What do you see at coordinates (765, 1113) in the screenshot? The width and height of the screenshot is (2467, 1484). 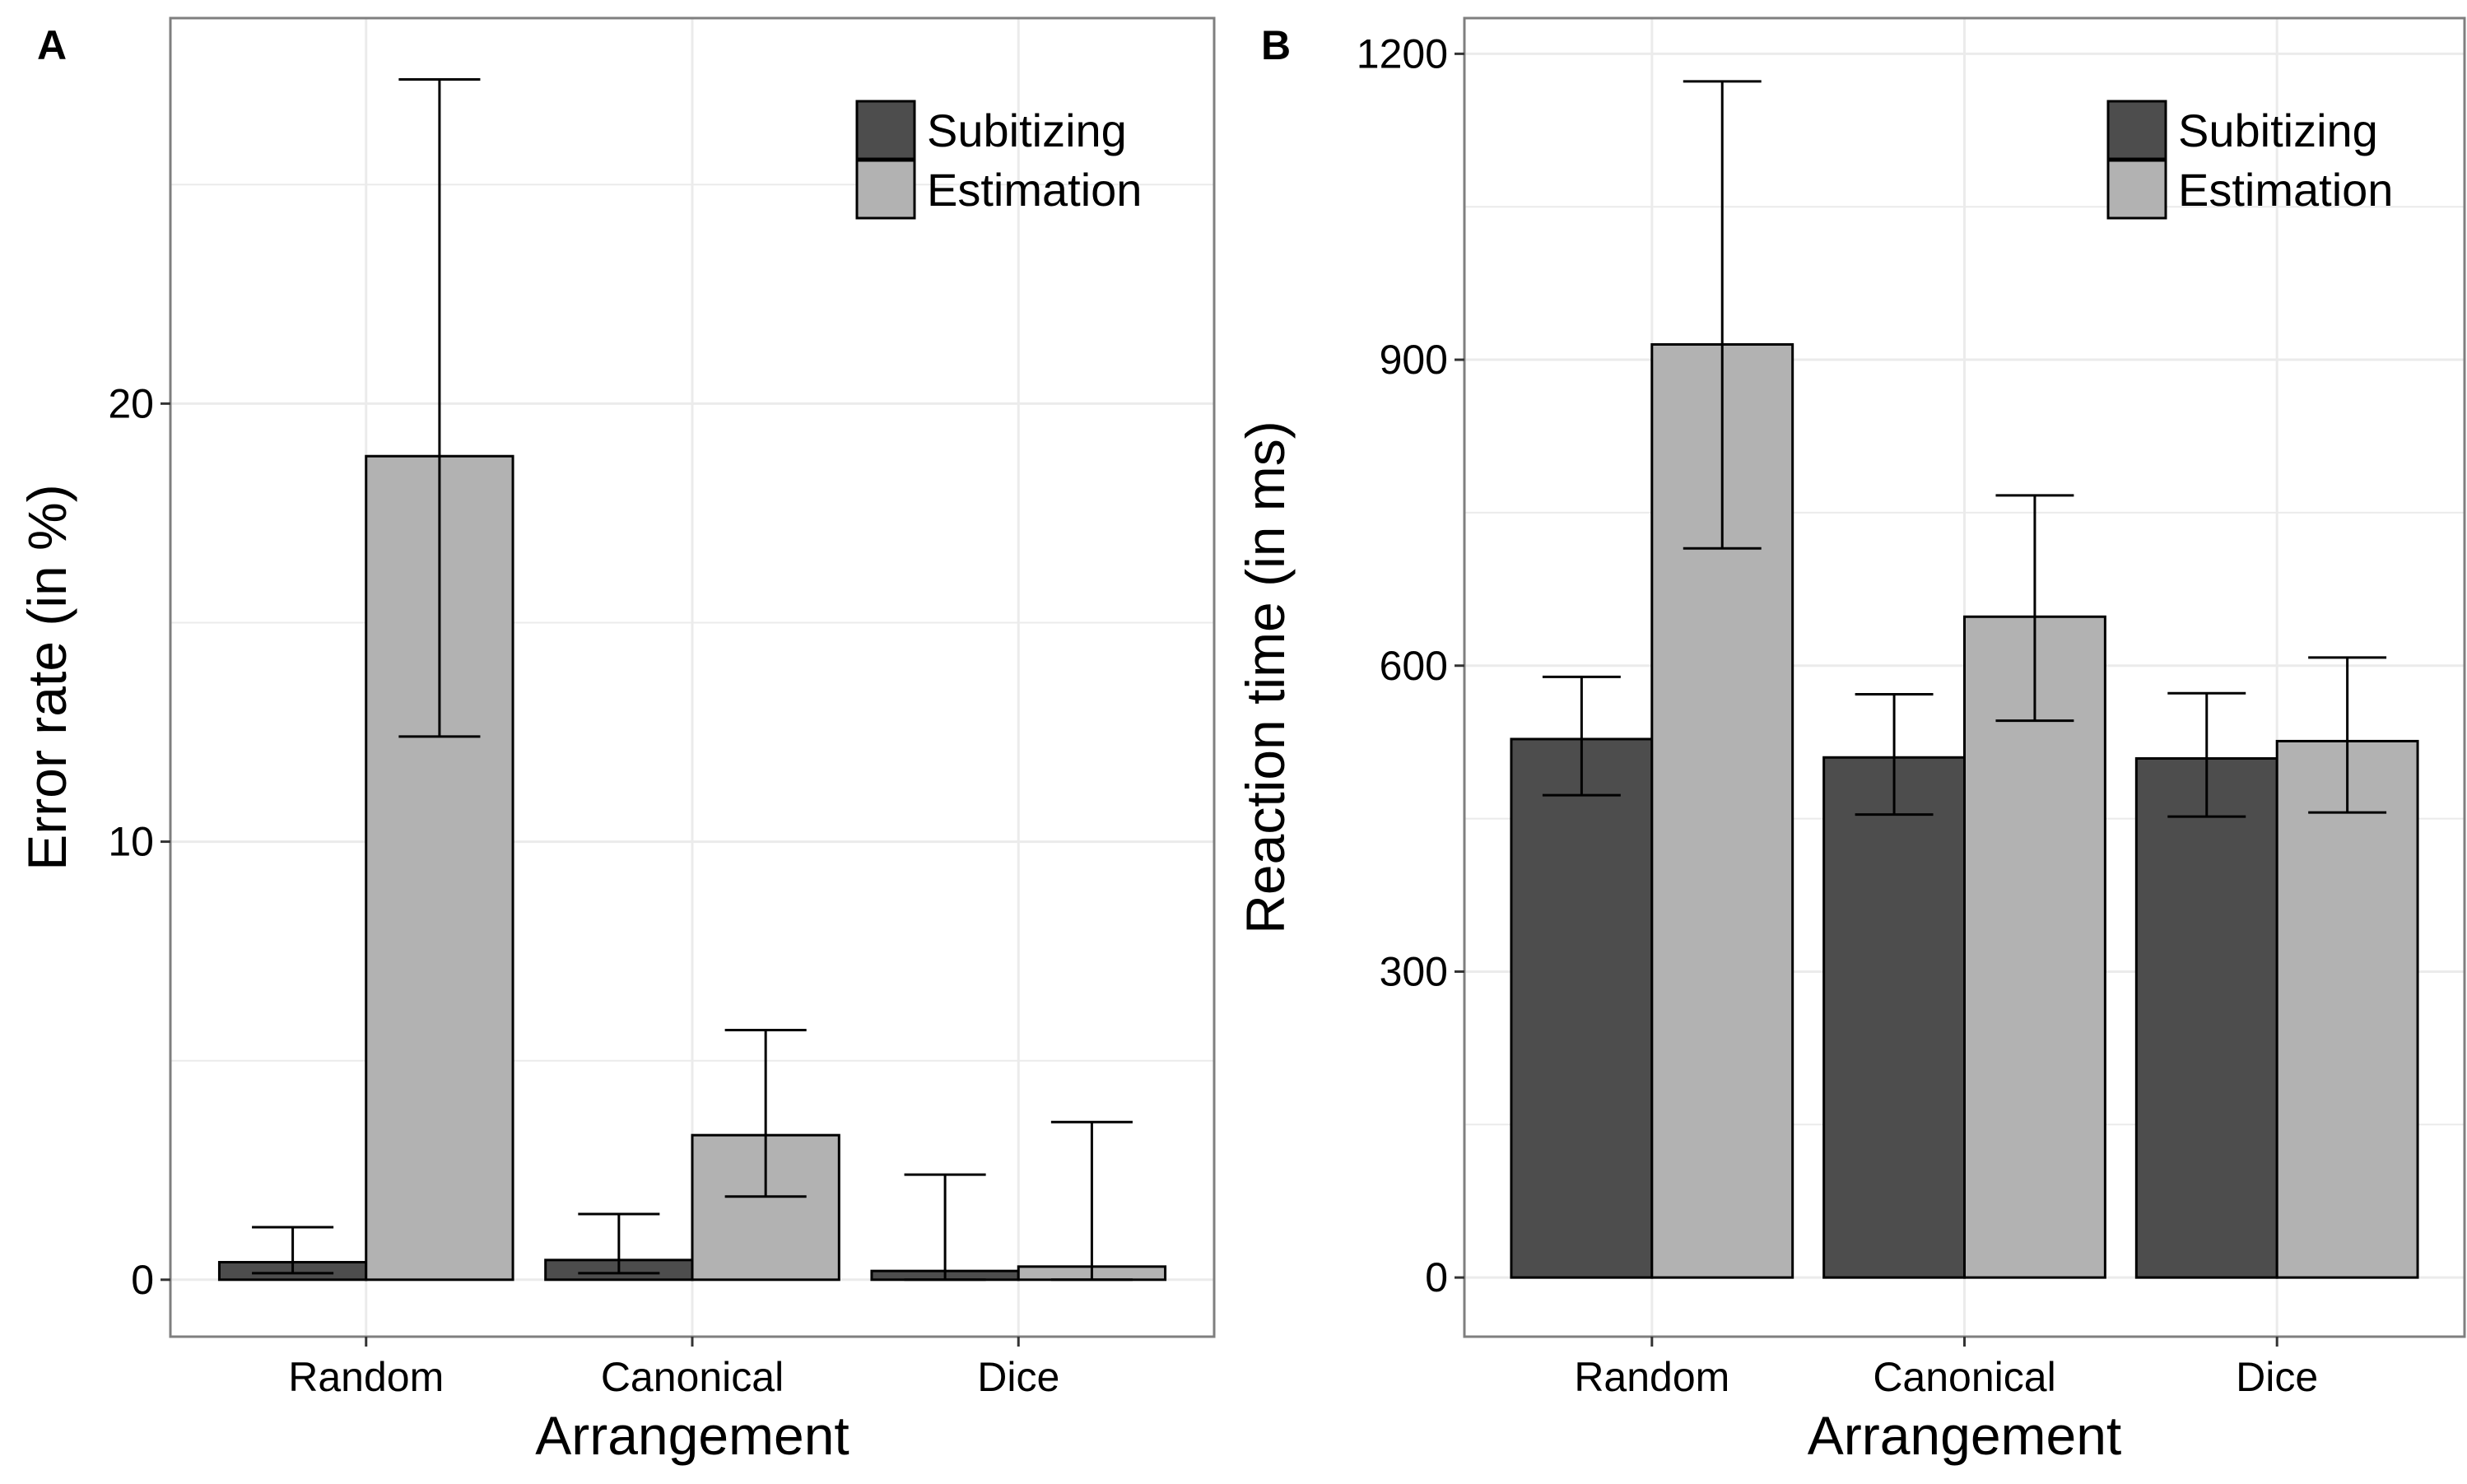 I see `panel-a-errorbar-estimation-canonical` at bounding box center [765, 1113].